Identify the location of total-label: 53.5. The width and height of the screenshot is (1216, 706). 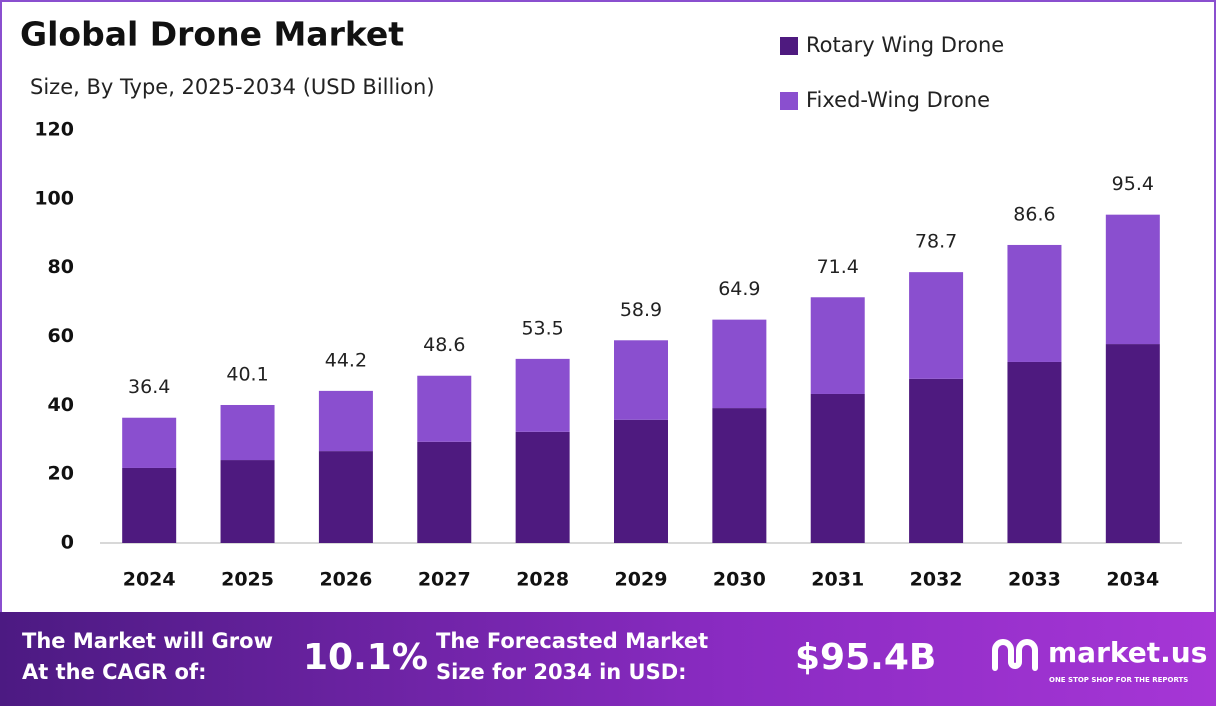
(542, 328).